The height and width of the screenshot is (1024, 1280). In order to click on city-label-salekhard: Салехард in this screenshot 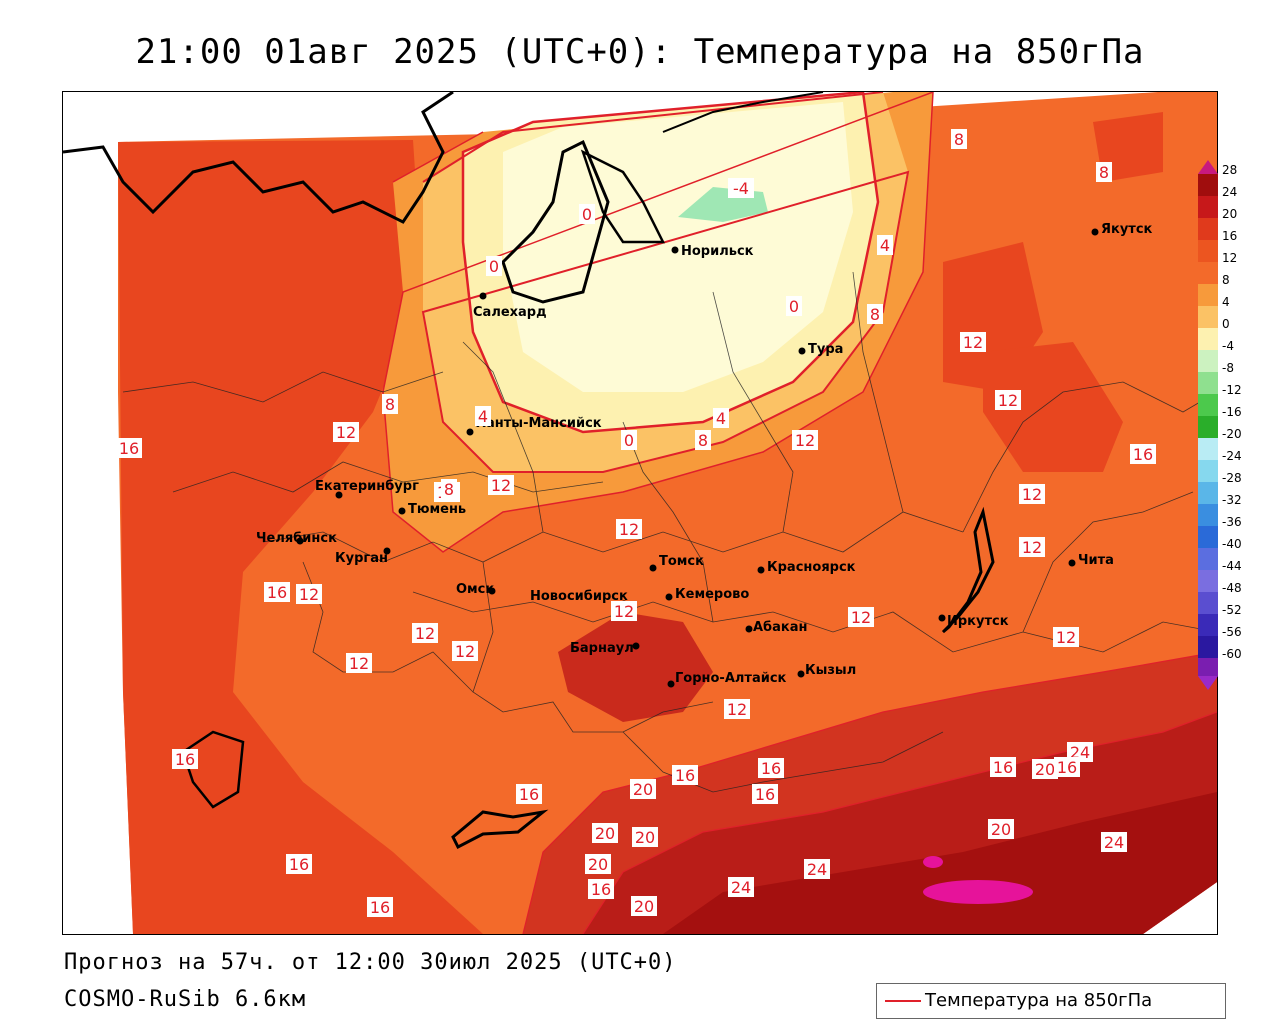, I will do `click(510, 312)`.